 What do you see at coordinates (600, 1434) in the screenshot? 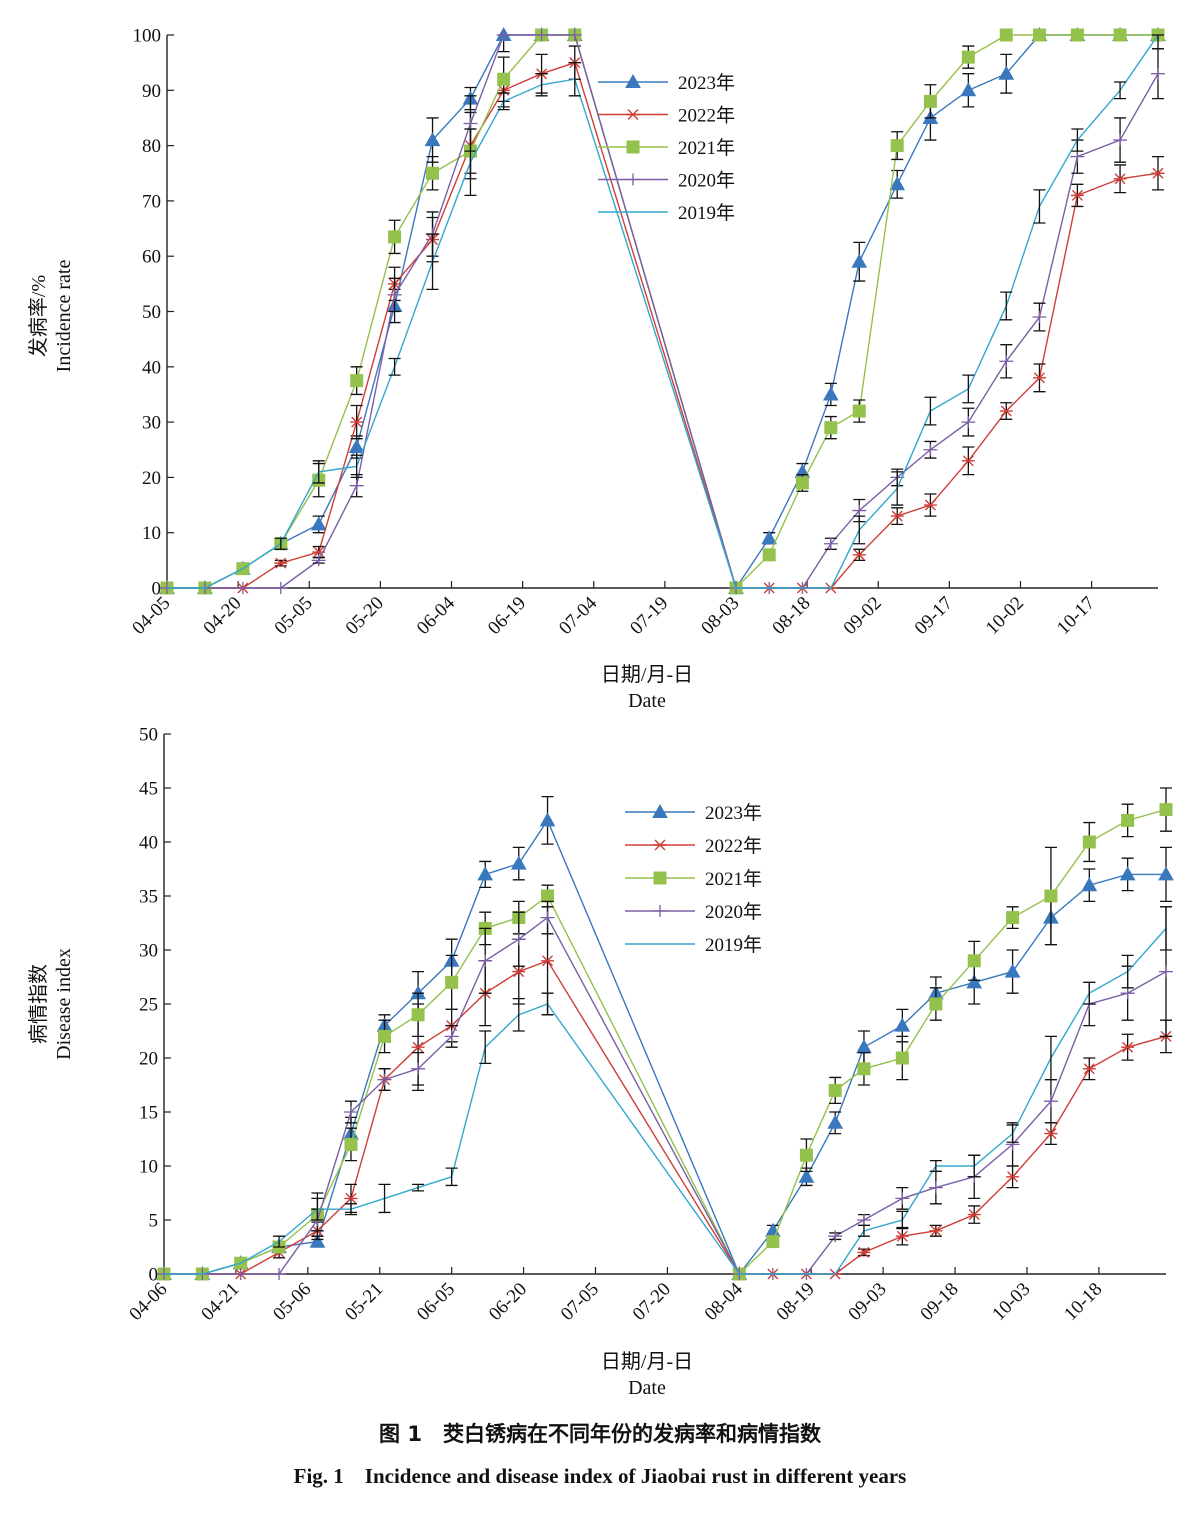
I see `figure-caption-cn: 图 1 茭白锈病在不同年份的发病率和病情指数` at bounding box center [600, 1434].